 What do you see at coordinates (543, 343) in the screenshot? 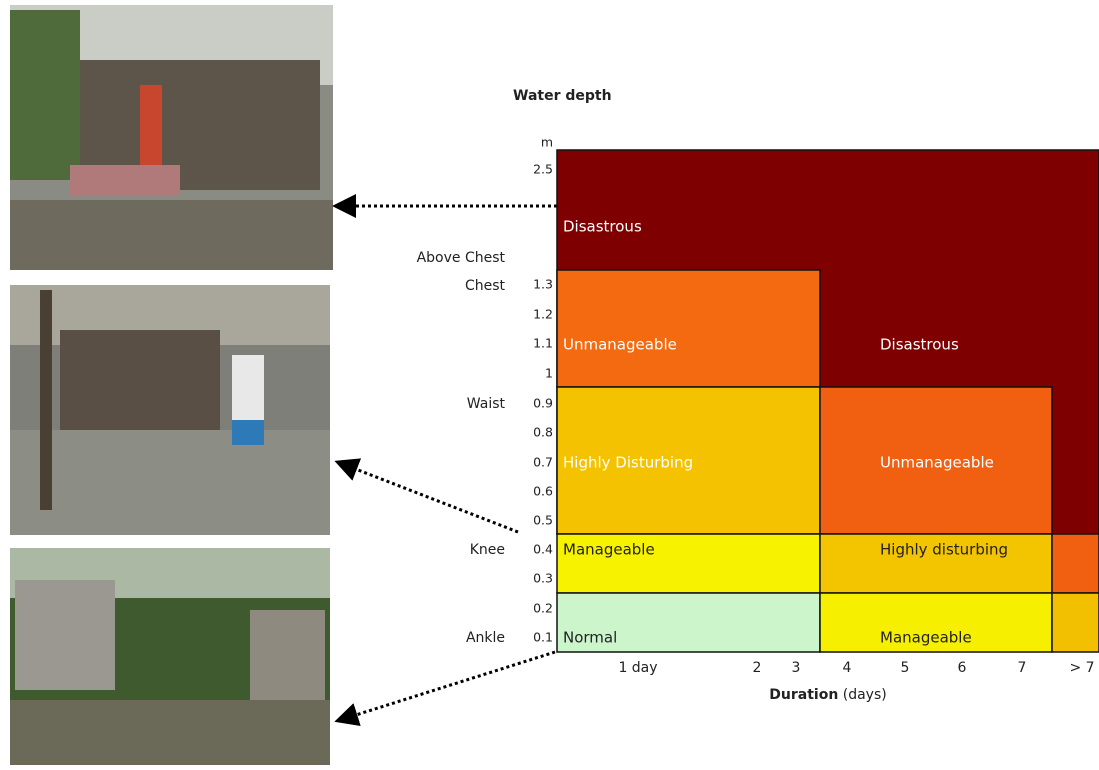
I see `y-tick-label: 1.1` at bounding box center [543, 343].